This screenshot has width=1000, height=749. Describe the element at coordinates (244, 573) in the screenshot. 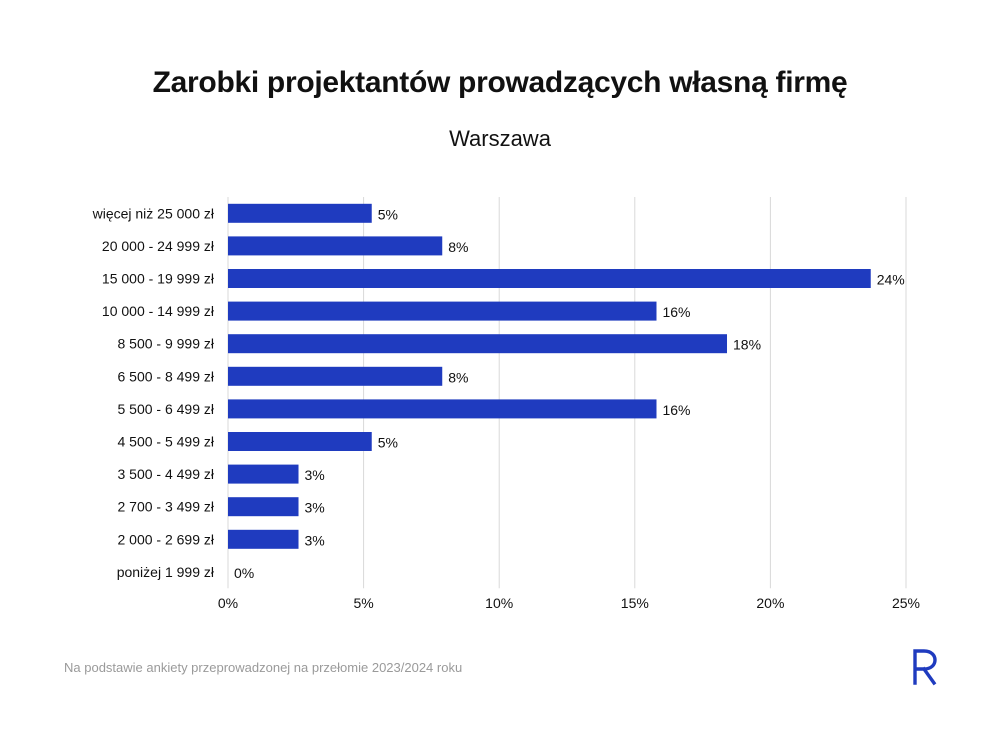

I see `data-label: 0%` at that location.